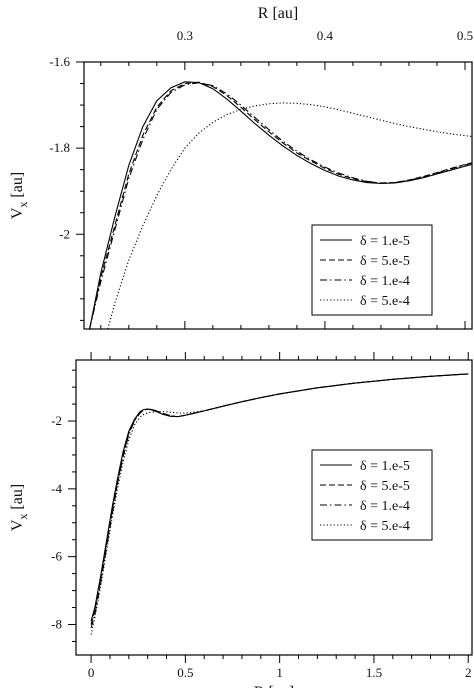 This screenshot has width=474, height=688. What do you see at coordinates (56, 556) in the screenshot?
I see `y-tick-label: -6` at bounding box center [56, 556].